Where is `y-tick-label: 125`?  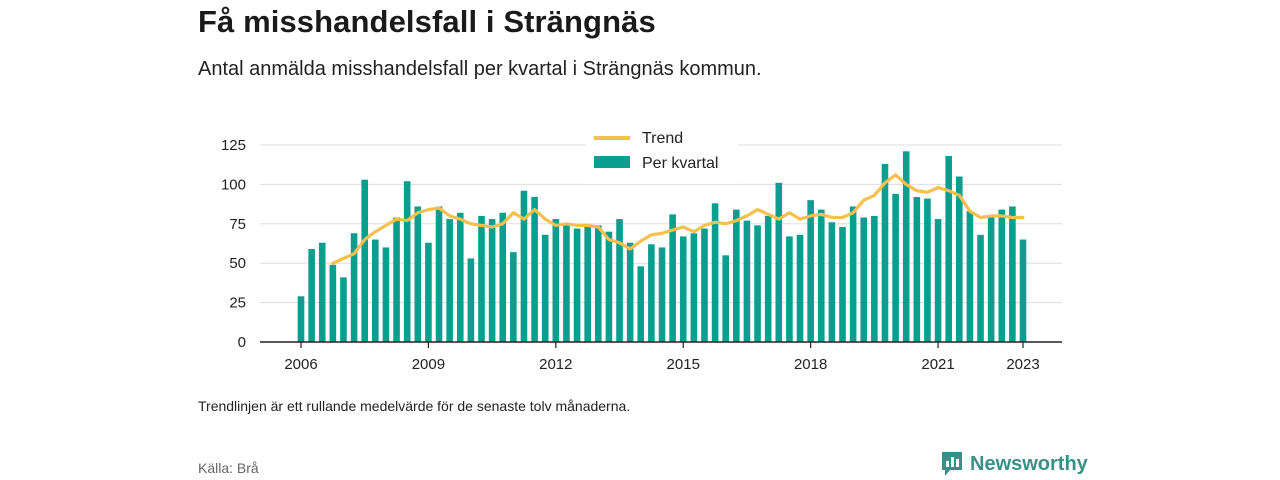
y-tick-label: 125 is located at coordinates (233, 145).